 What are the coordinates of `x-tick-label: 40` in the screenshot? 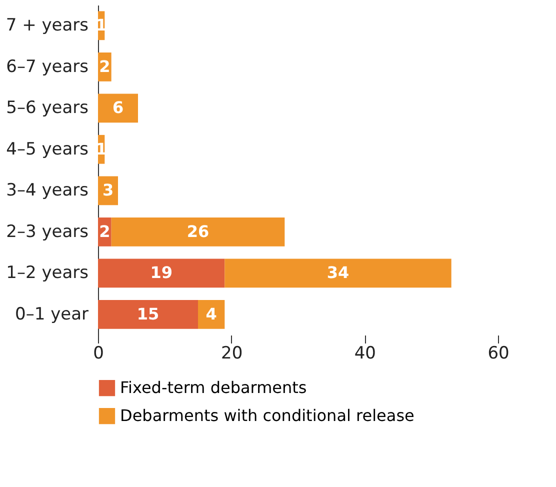 It's located at (365, 354).